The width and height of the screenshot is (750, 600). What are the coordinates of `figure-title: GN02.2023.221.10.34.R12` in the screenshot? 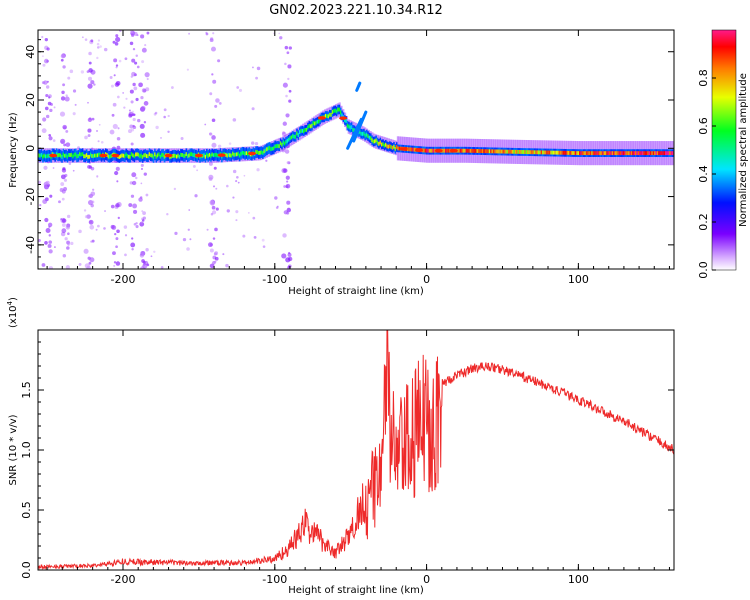 It's located at (356, 10).